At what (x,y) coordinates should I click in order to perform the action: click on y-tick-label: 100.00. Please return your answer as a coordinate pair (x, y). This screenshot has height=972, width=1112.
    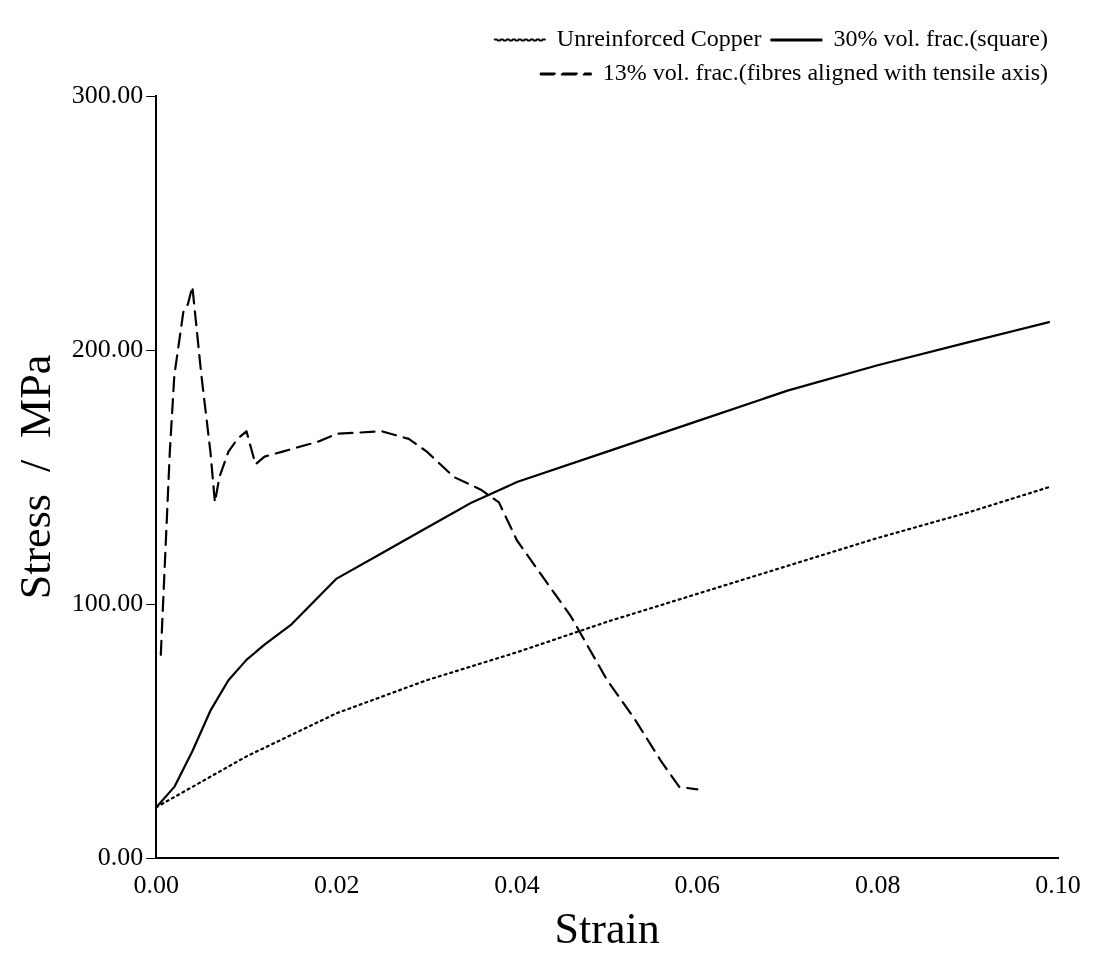
    Looking at the image, I should click on (107, 602).